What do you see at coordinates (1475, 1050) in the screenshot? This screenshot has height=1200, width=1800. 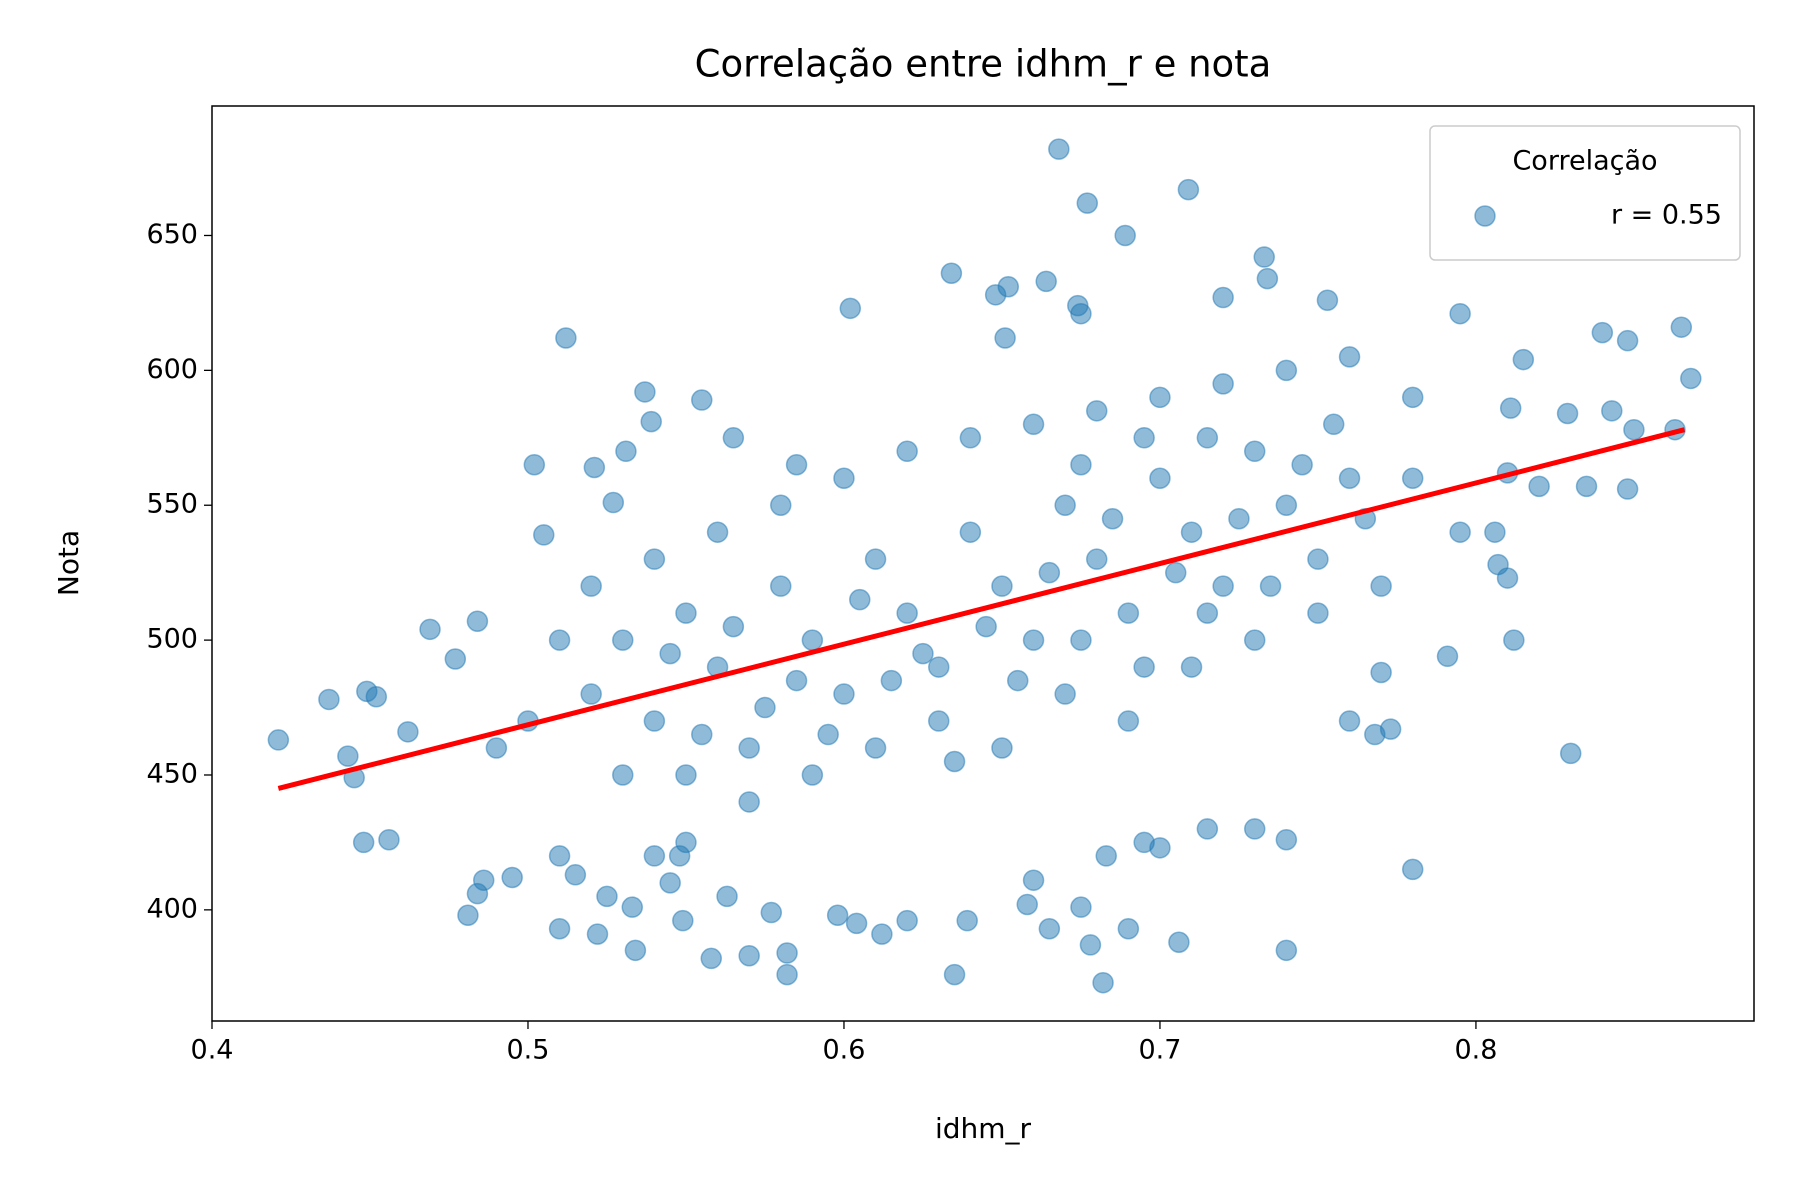 I see `x-tick-label: 0.8` at bounding box center [1475, 1050].